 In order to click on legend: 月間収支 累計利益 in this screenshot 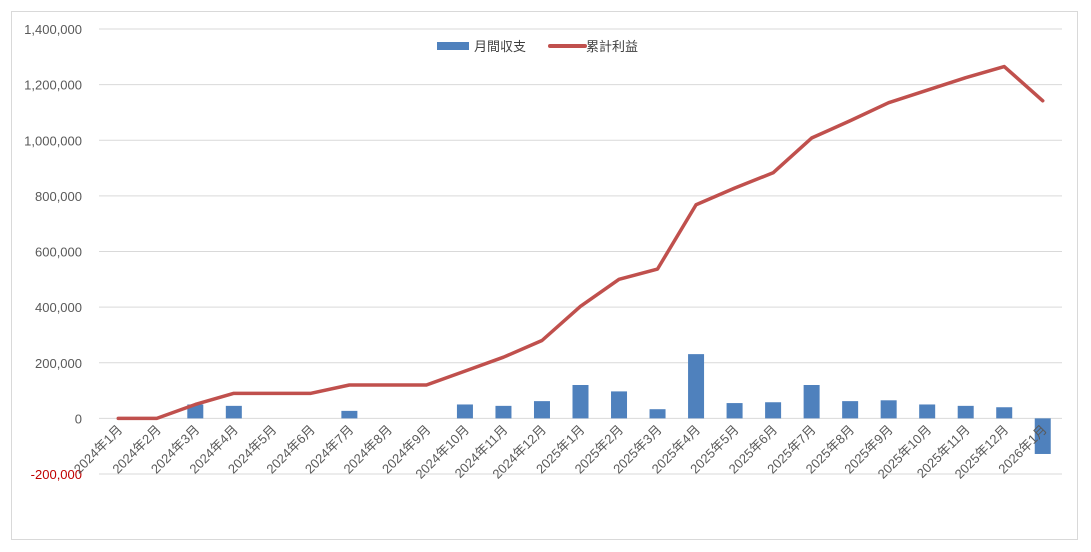, I will do `click(537, 46)`.